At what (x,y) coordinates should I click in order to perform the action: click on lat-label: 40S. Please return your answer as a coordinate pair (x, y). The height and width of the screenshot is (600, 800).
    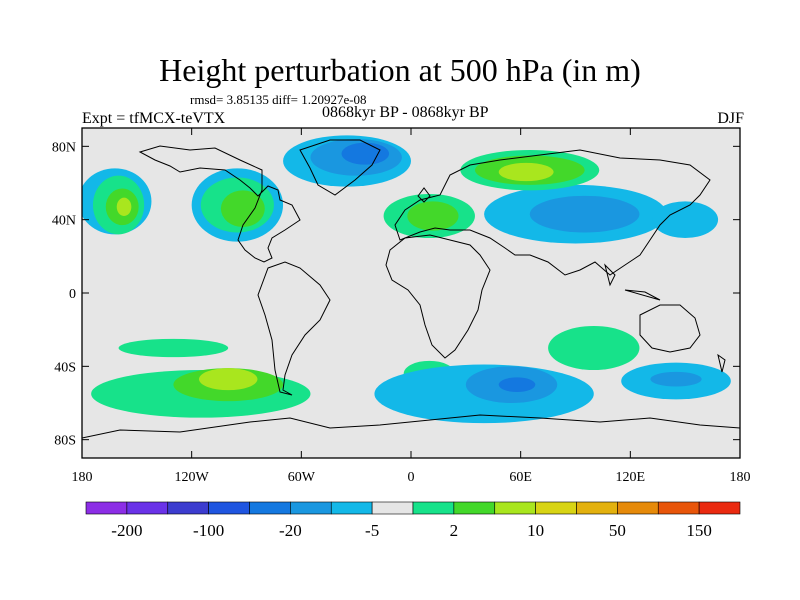
    Looking at the image, I should click on (65, 367).